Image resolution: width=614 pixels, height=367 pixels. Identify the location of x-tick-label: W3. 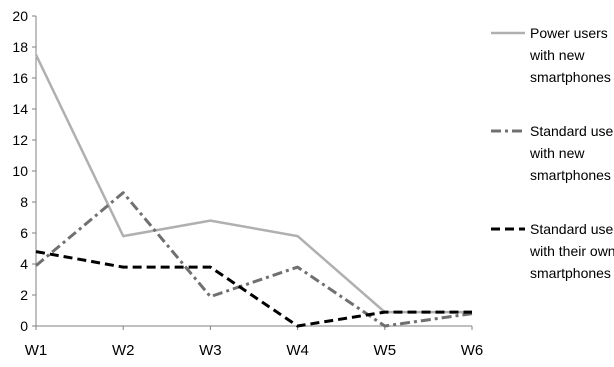
(210, 350).